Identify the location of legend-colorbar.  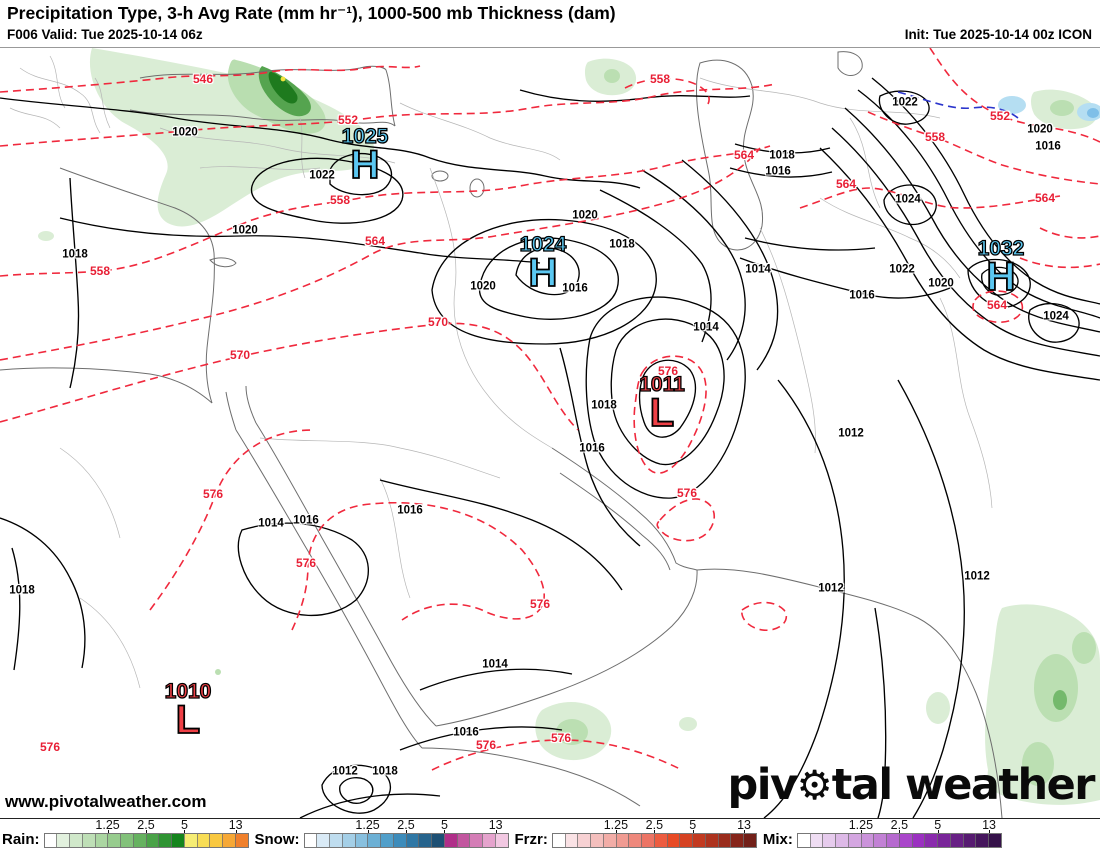
(654, 840).